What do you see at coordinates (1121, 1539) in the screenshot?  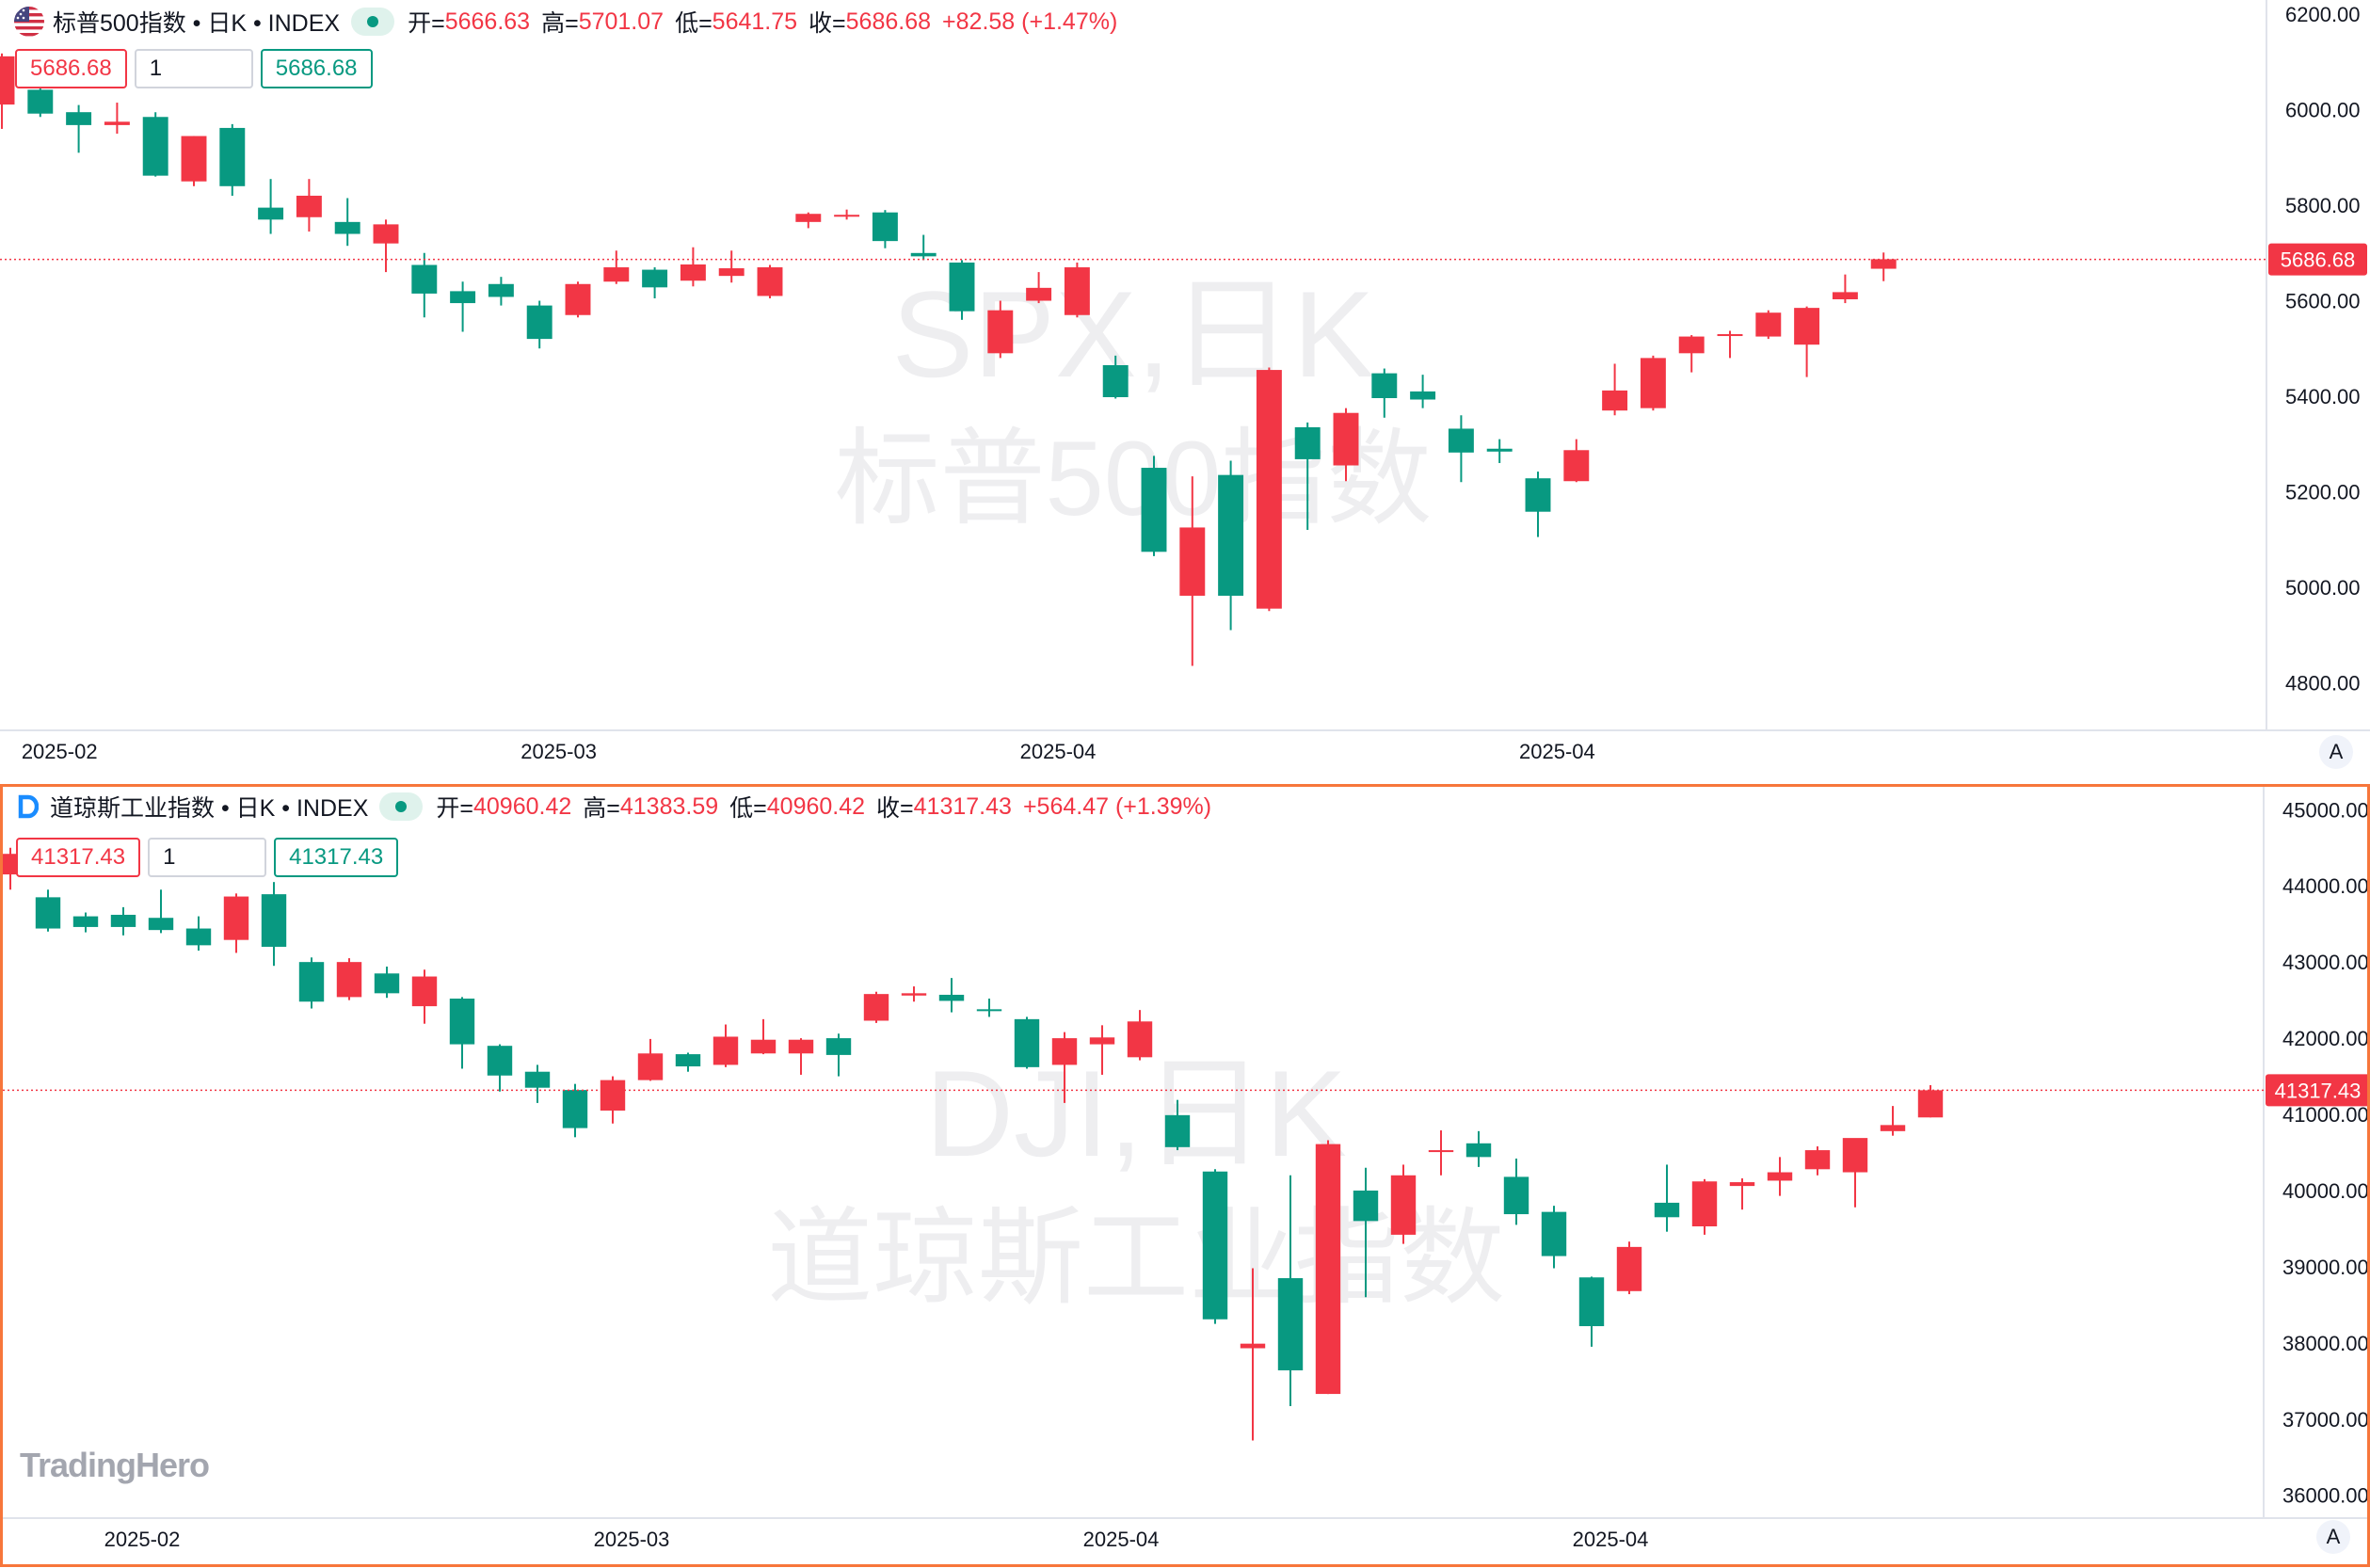 I see `x-tick-label: 2025-04` at bounding box center [1121, 1539].